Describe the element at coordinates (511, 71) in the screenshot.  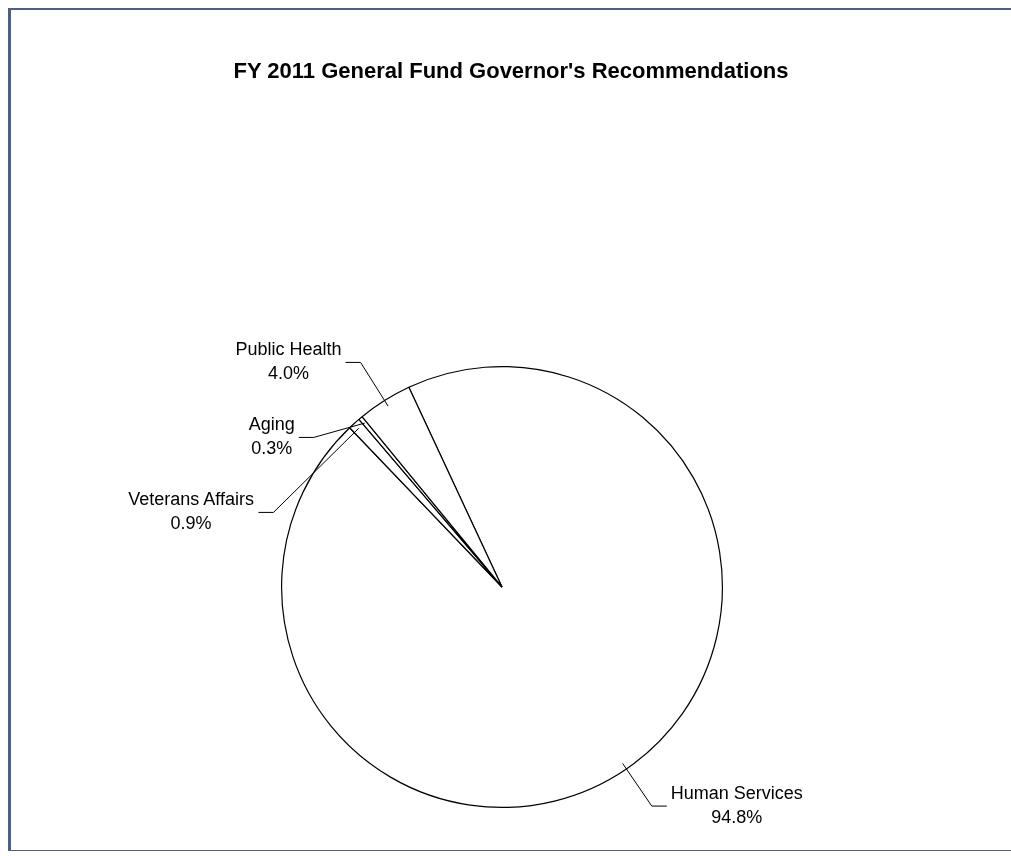
I see `chart-title: FY 2011 General Fund Governor's Recommendations` at that location.